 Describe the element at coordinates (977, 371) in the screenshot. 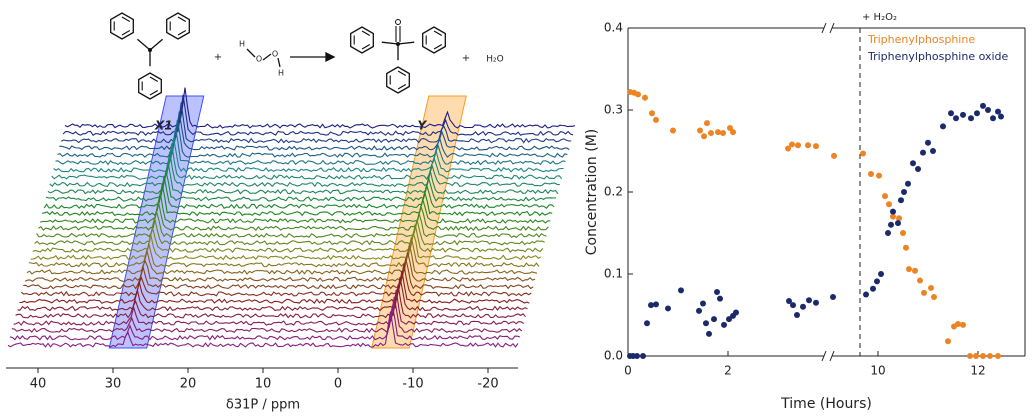

I see `x-tick-label: 12` at that location.